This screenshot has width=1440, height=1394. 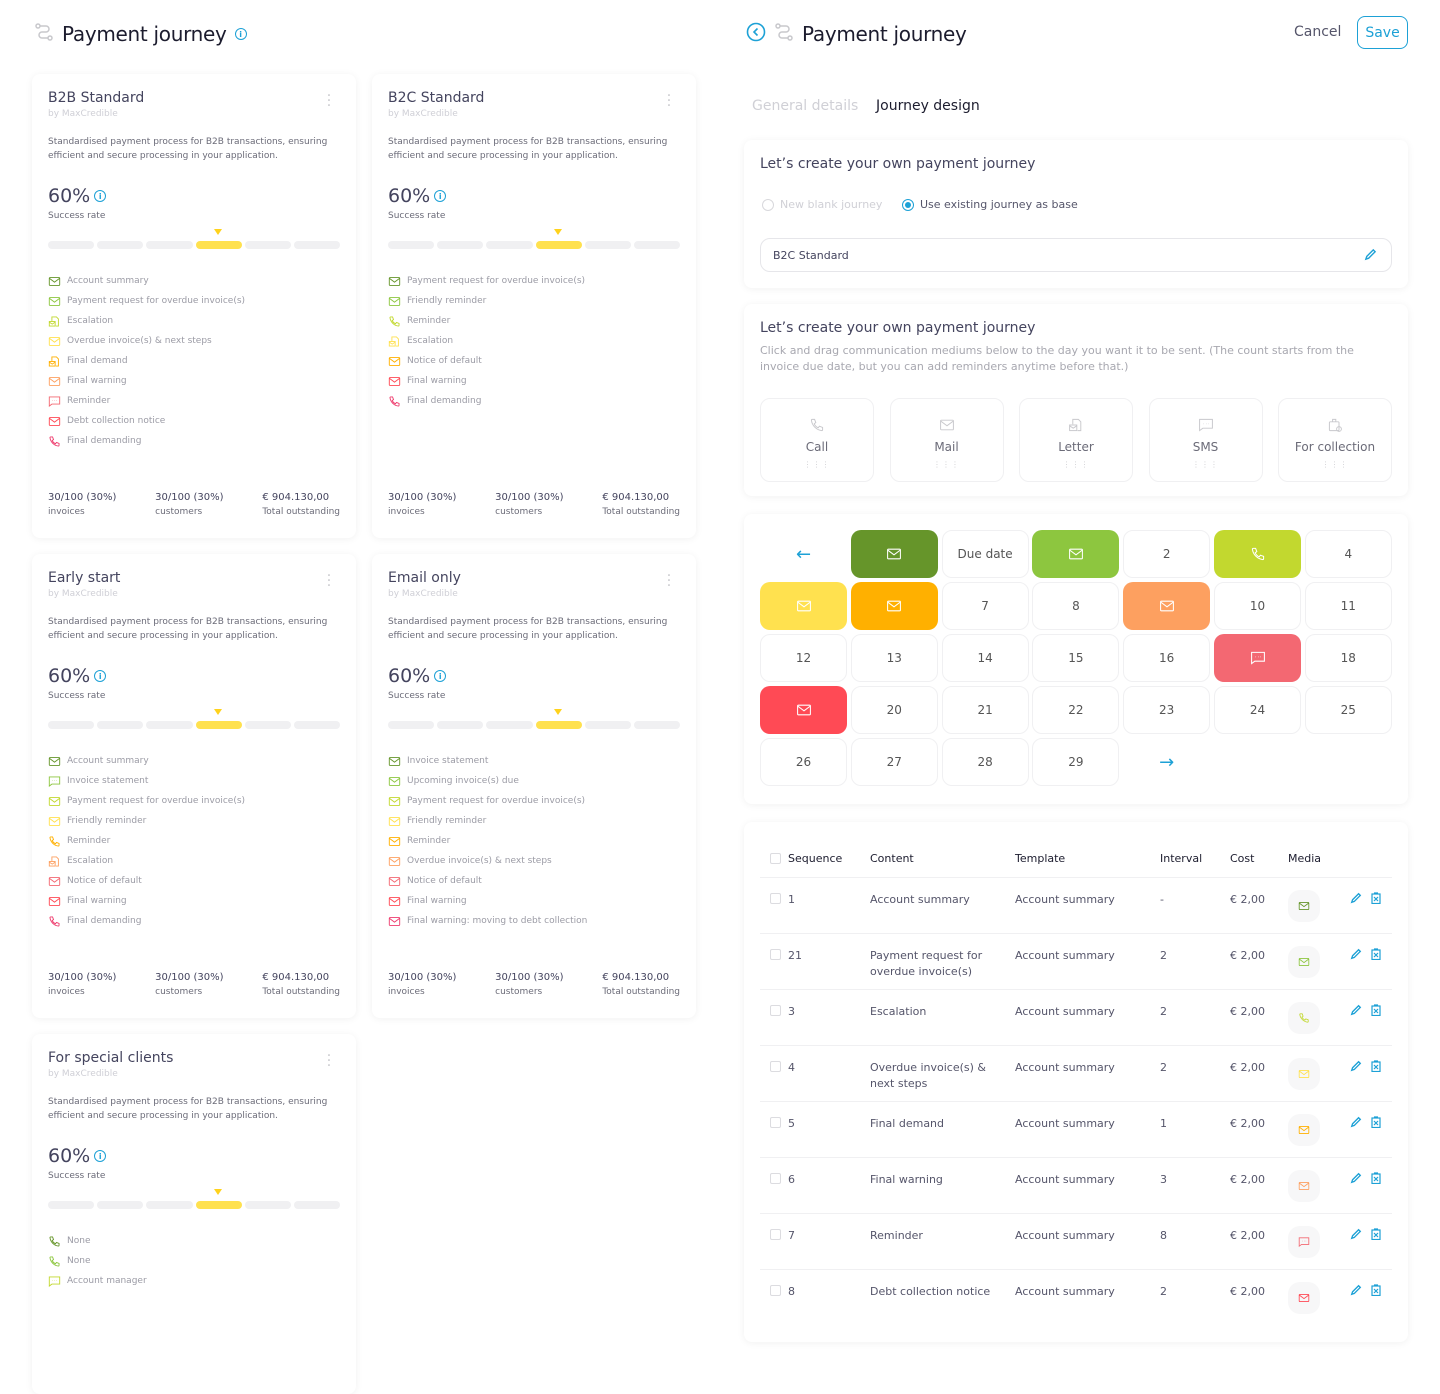 I want to click on journey-select-input: B2C Standard, so click(x=1076, y=255).